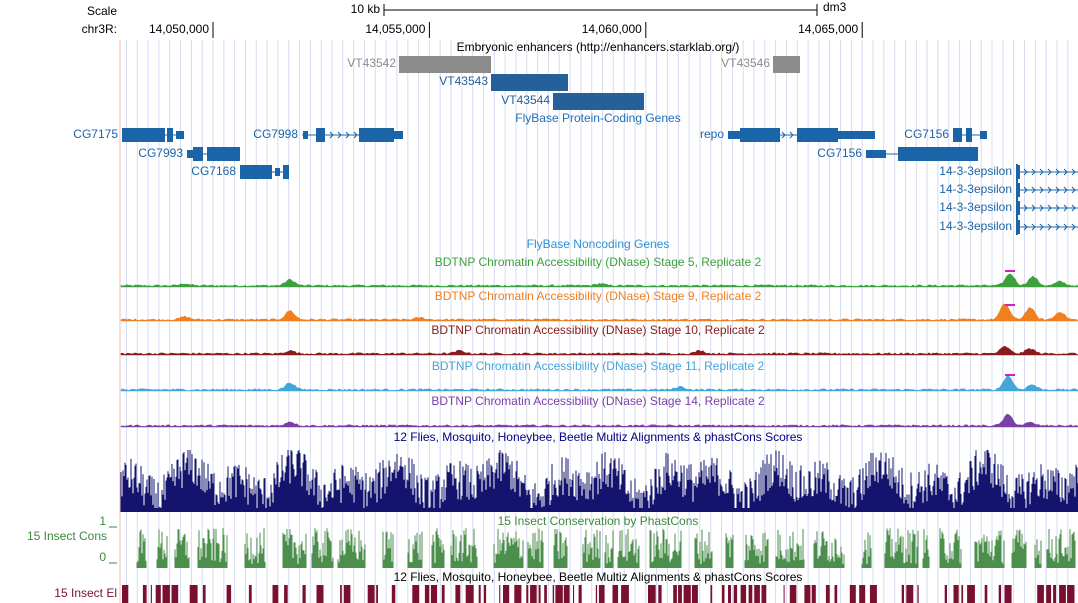  Describe the element at coordinates (213, 171) in the screenshot. I see `gene-label: CG7168` at that location.